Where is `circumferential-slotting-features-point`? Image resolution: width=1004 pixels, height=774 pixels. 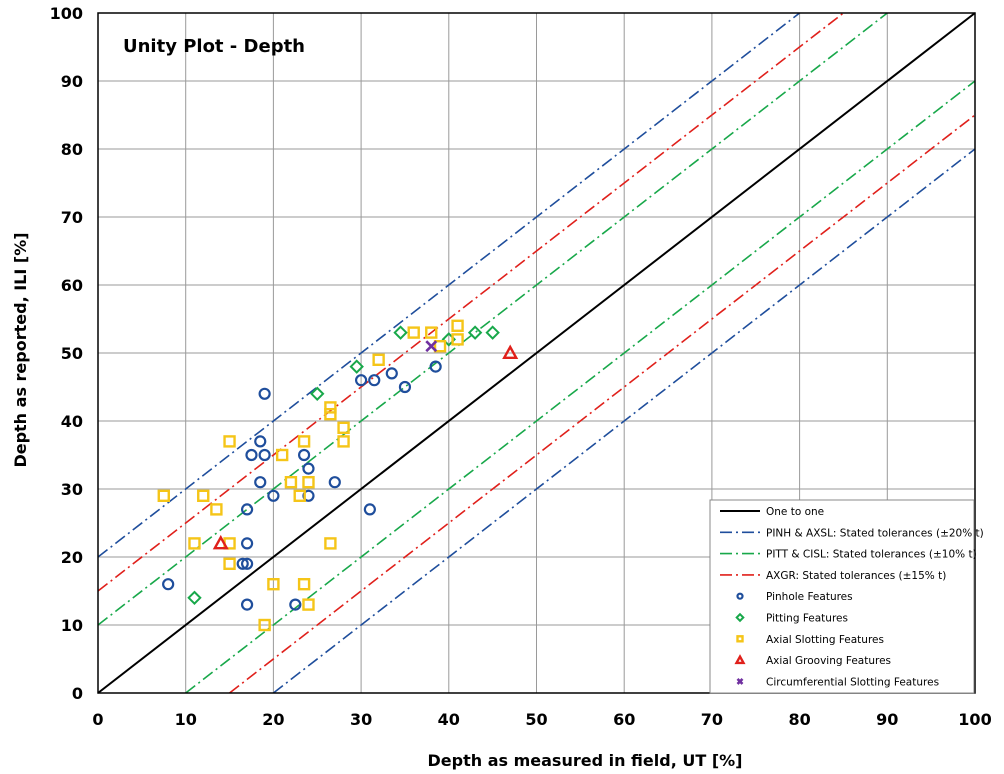
circumferential-slotting-features-point is located at coordinates (431, 346).